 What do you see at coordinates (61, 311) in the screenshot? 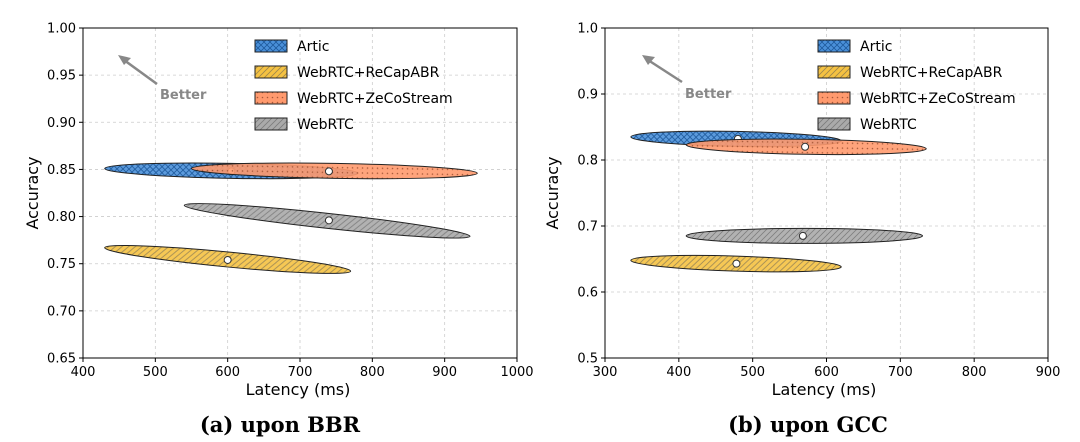
I see `y-tick-label: 0.70` at bounding box center [61, 311].